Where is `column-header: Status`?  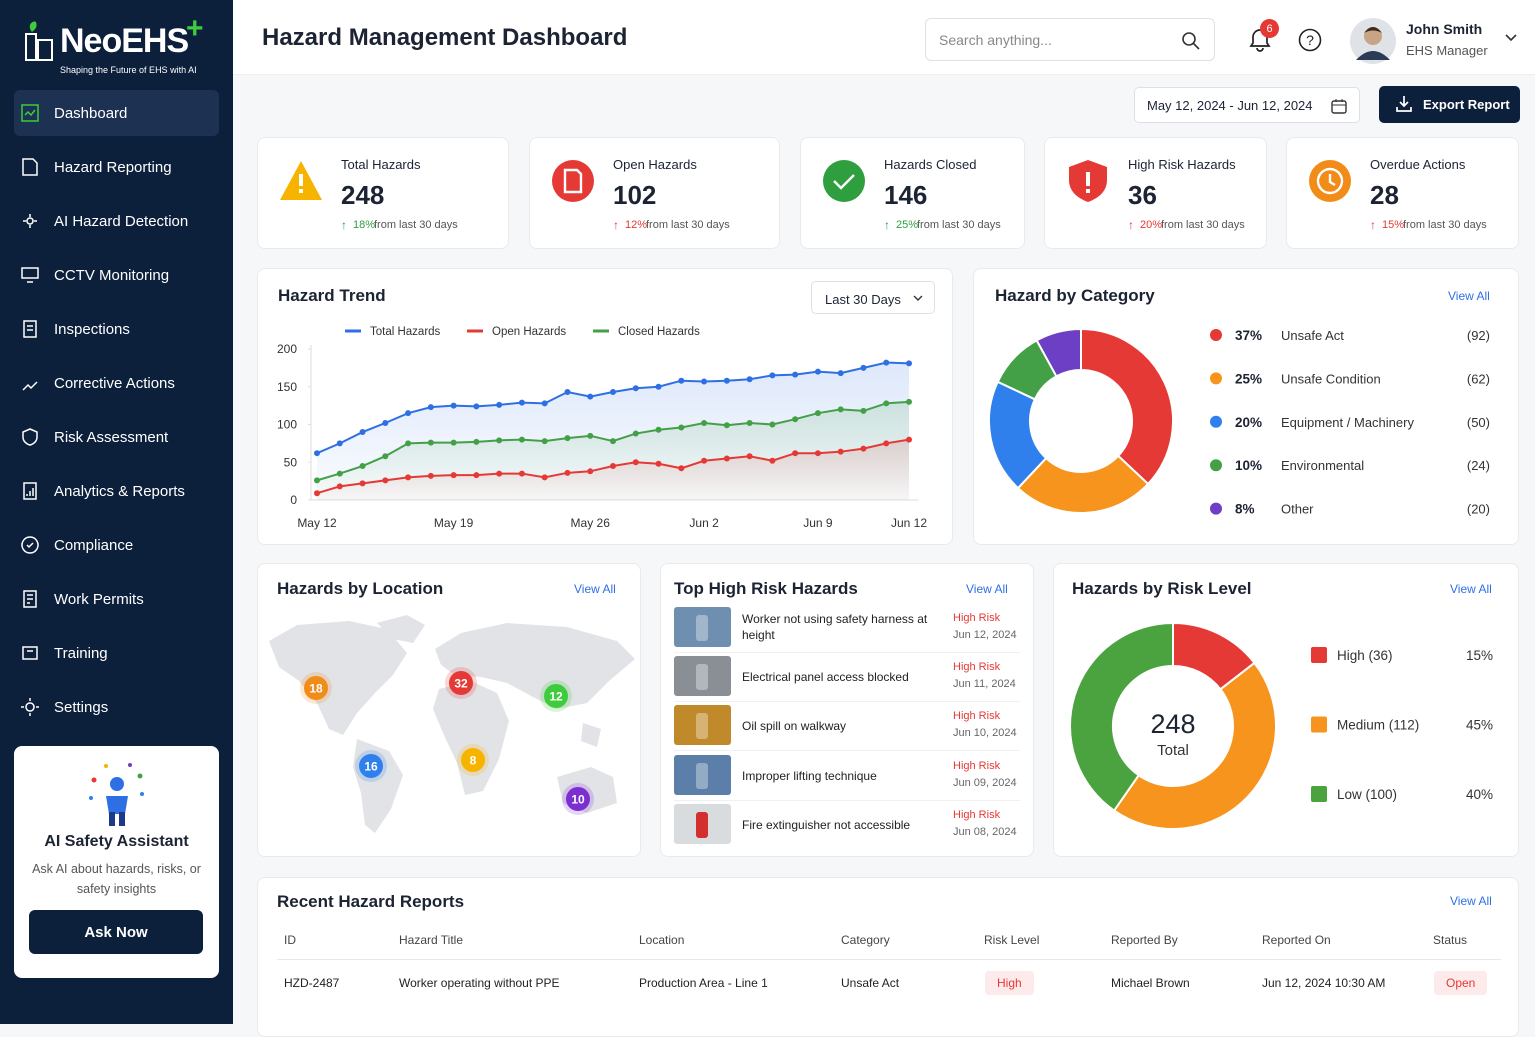
column-header: Status is located at coordinates (1450, 940).